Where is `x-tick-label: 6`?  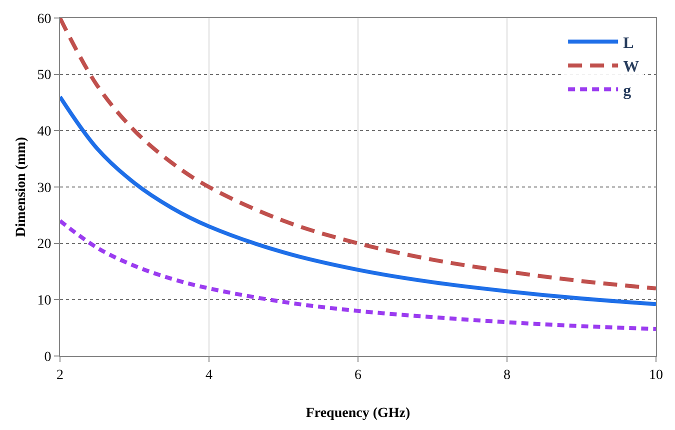
x-tick-label: 6 is located at coordinates (358, 375).